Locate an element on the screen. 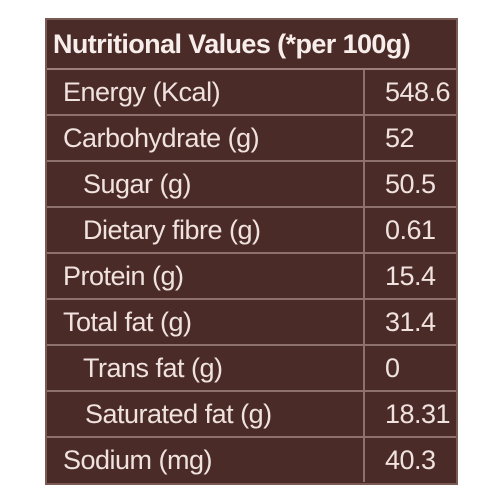  nutrient-value: 0 is located at coordinates (410, 368).